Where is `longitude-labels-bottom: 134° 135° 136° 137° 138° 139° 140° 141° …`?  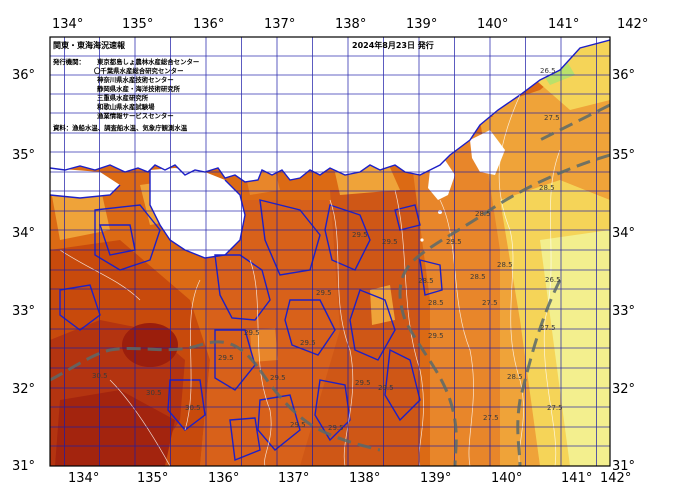
longitude-labels-bottom: 134° 135° 136° 137° 138° 139° 140° 141° … is located at coordinates (349, 478).